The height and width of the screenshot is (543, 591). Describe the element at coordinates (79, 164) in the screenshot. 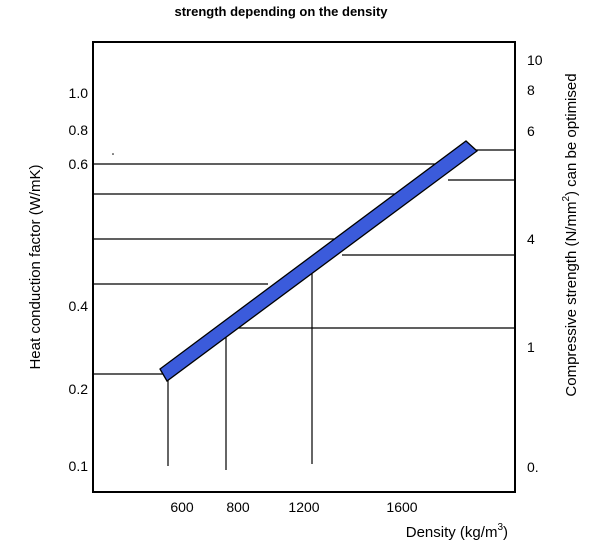

I see `left-tick-label: 0.6` at that location.